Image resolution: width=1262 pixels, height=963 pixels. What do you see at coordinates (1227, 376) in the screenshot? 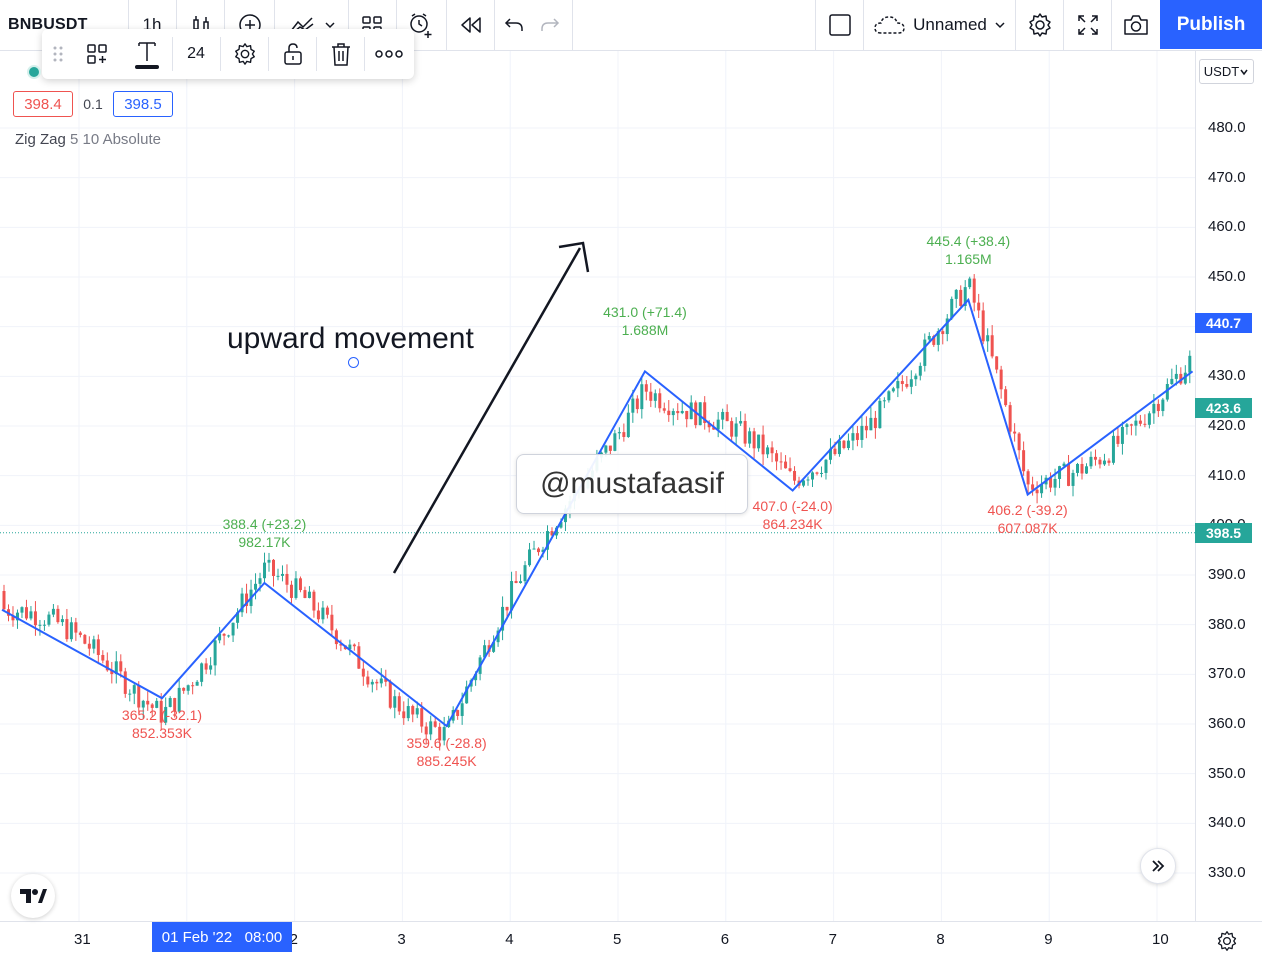
I see `price-tick-label: 430.0` at bounding box center [1227, 376].